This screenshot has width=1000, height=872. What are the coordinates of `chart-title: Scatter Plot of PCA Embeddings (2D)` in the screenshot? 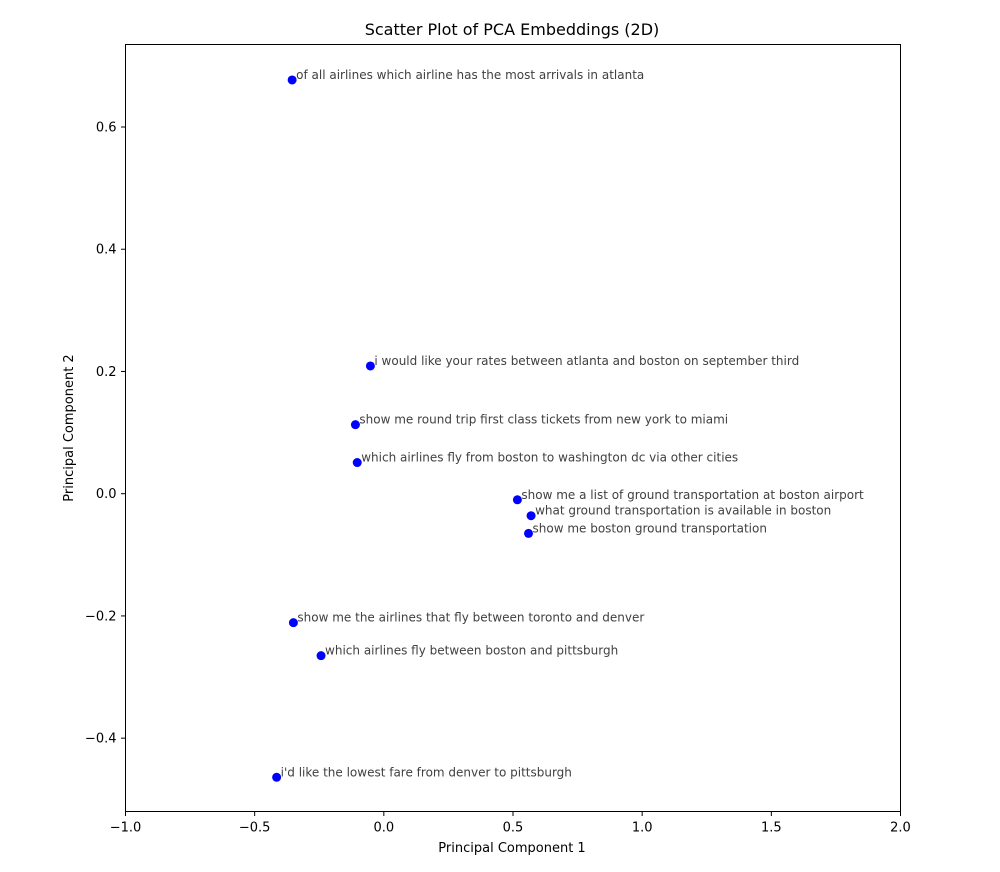 It's located at (512, 29).